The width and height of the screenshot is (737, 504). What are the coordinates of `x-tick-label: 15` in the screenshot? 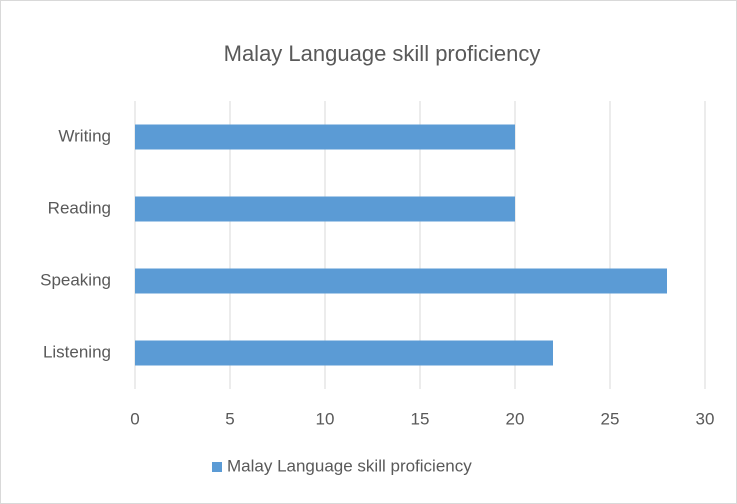 It's located at (420, 418).